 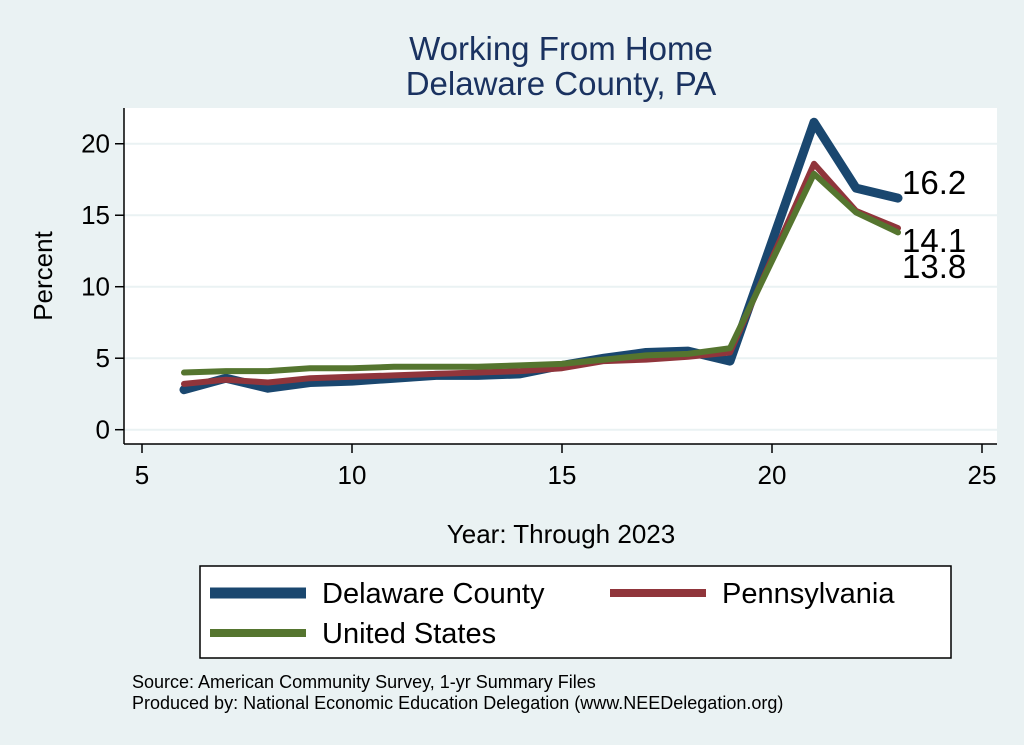 I want to click on legend-label-delaware-county: Delaware County, so click(x=433, y=594).